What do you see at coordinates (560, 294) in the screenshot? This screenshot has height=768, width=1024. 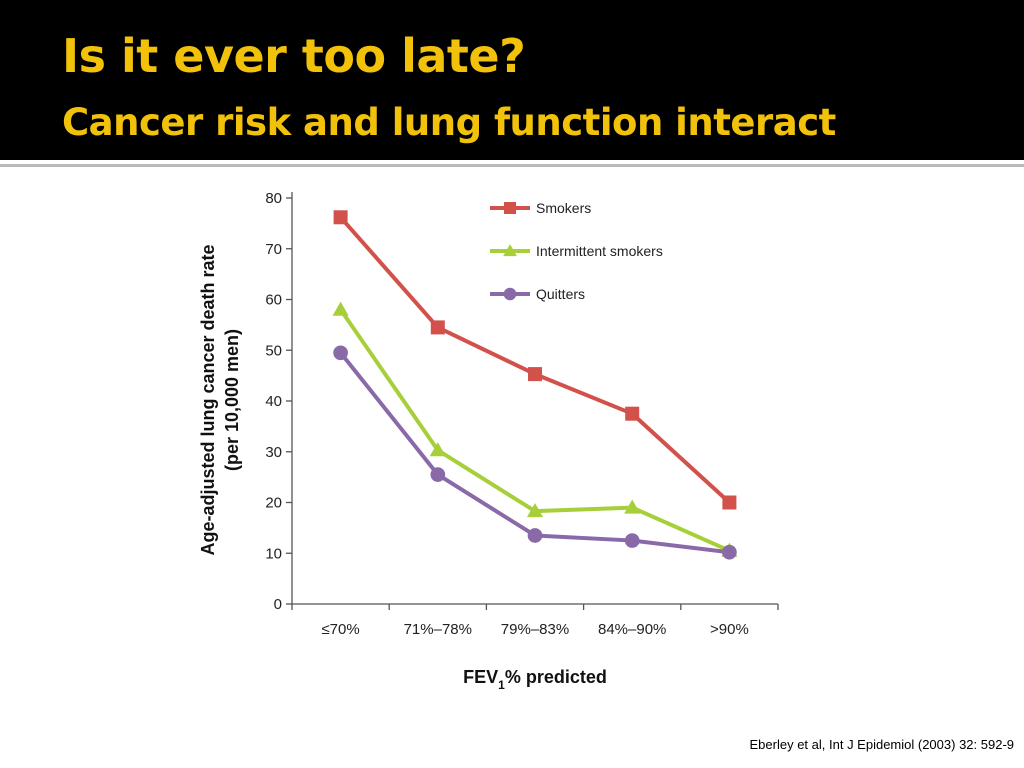 I see `legend-label-quitters: Quitters` at bounding box center [560, 294].